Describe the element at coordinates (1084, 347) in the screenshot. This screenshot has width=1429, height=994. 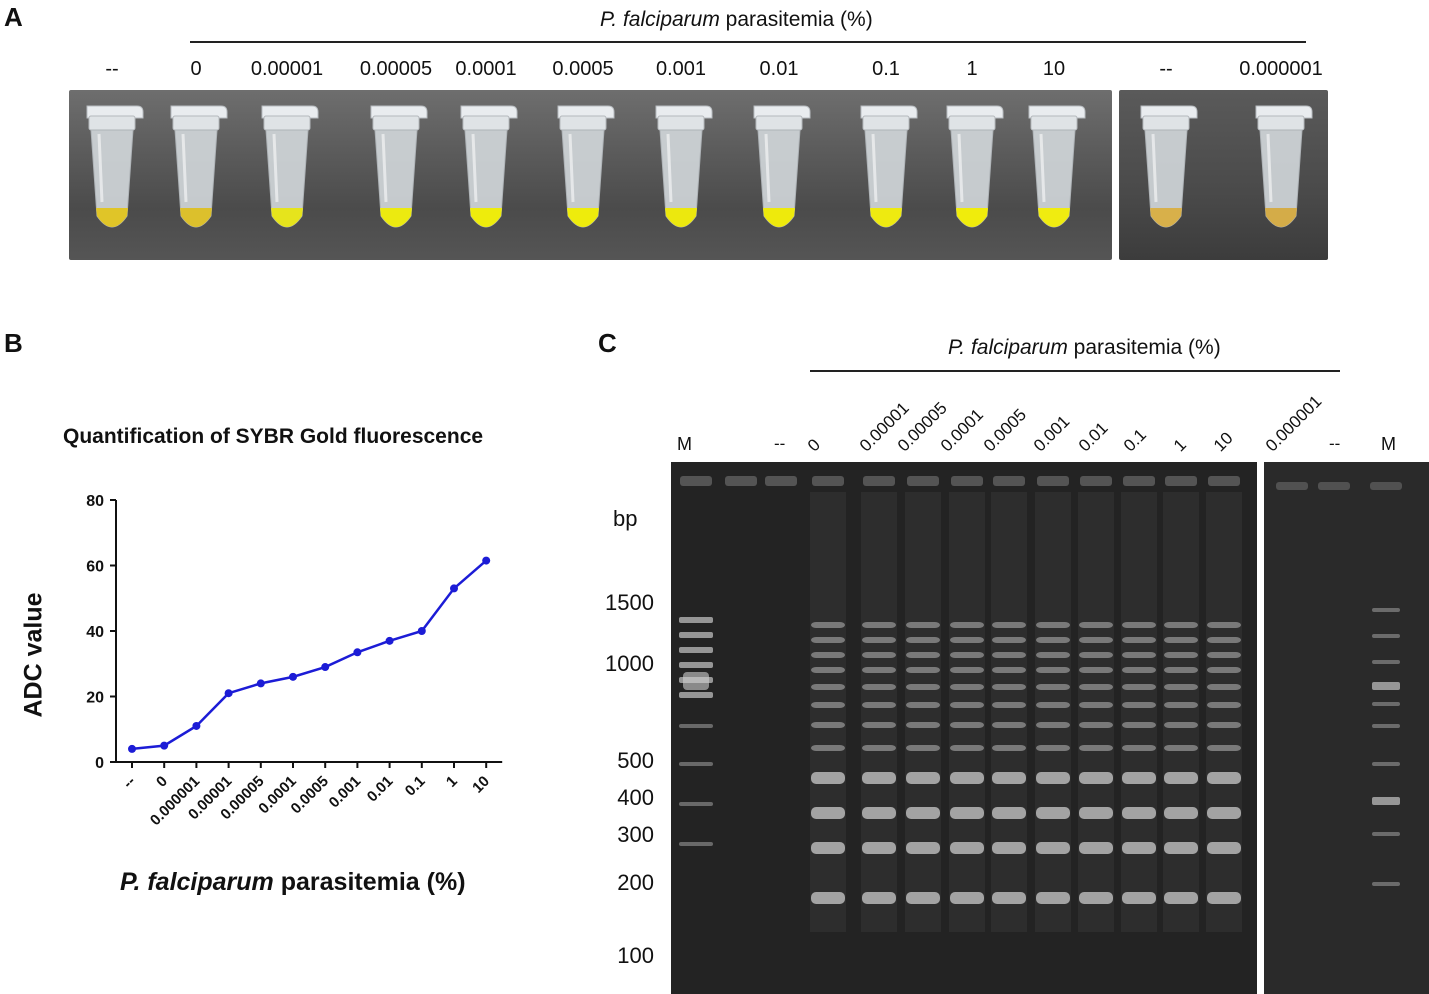
I see `panel-c-header: P. falciparum parasitemia (%)` at that location.